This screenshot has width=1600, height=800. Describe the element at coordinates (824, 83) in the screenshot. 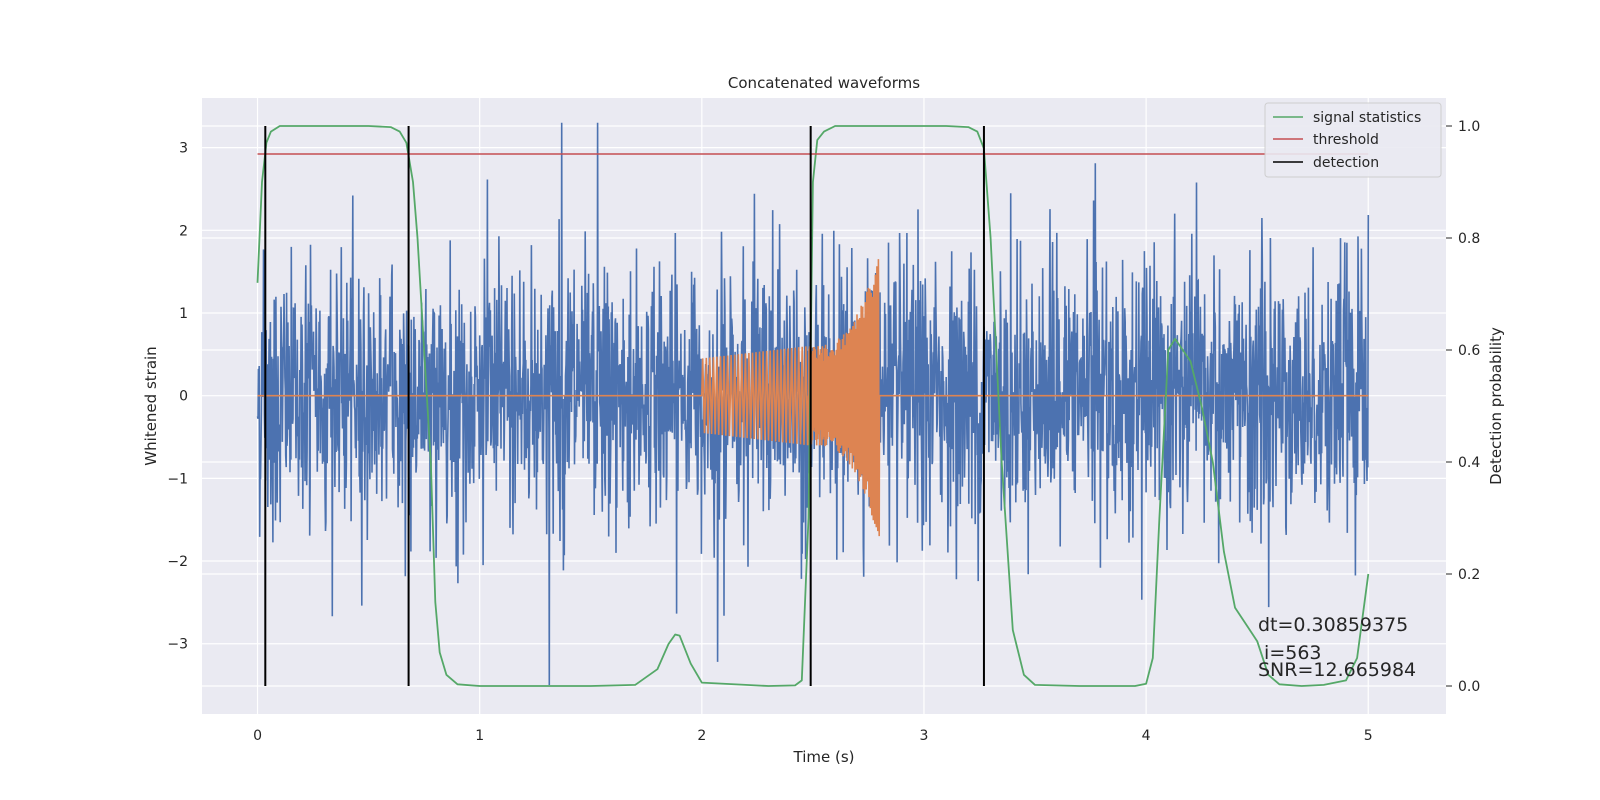

I see `chart-title: Concatenated waveforms` at that location.